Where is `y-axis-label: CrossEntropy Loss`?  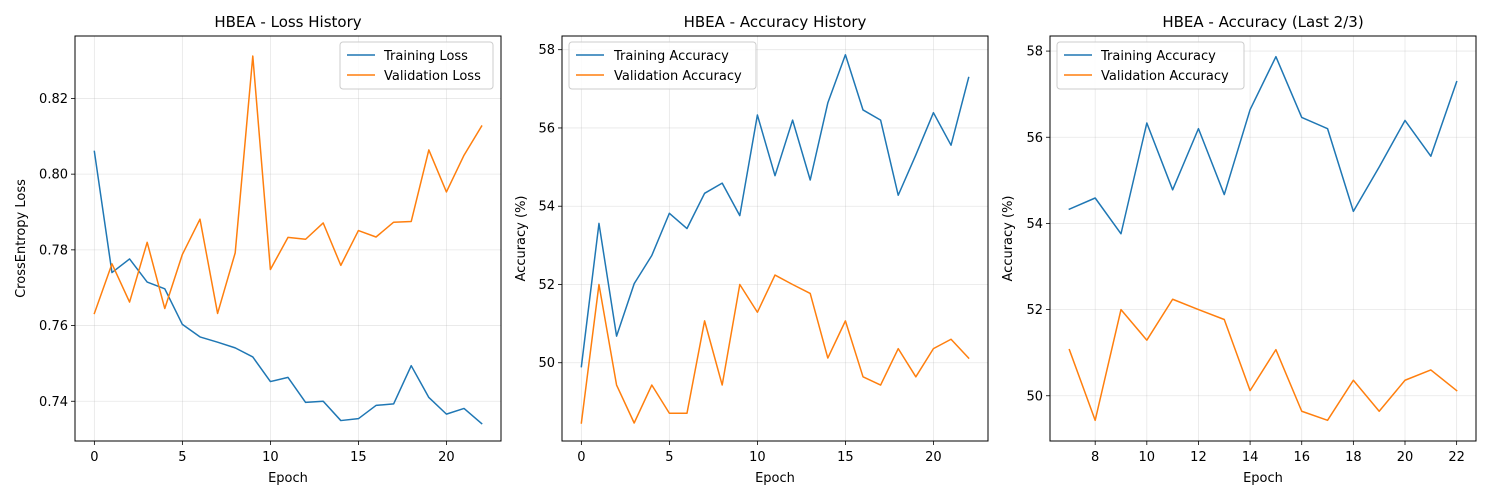
y-axis-label: CrossEntropy Loss is located at coordinates (21, 238).